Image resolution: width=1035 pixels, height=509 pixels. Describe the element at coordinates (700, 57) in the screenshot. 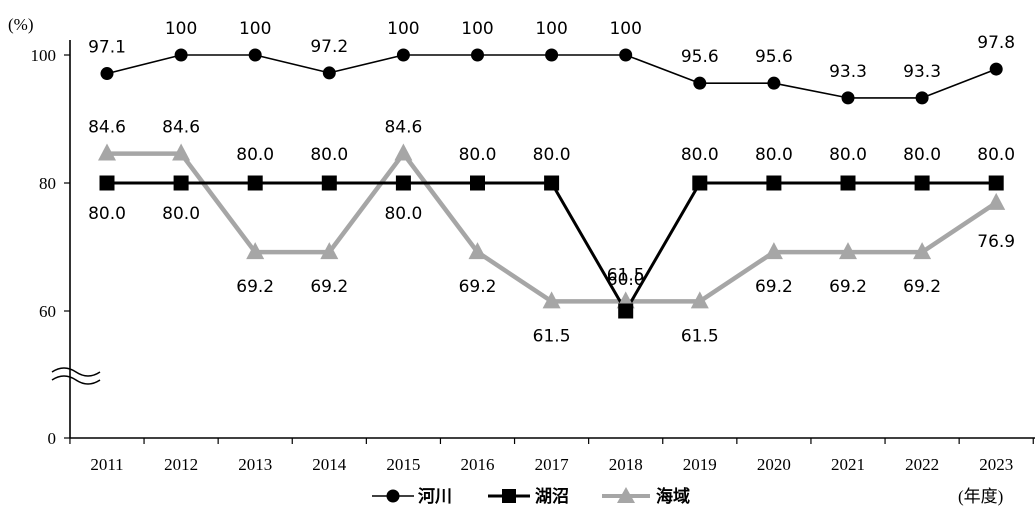

I see `data-label: 95.6` at that location.